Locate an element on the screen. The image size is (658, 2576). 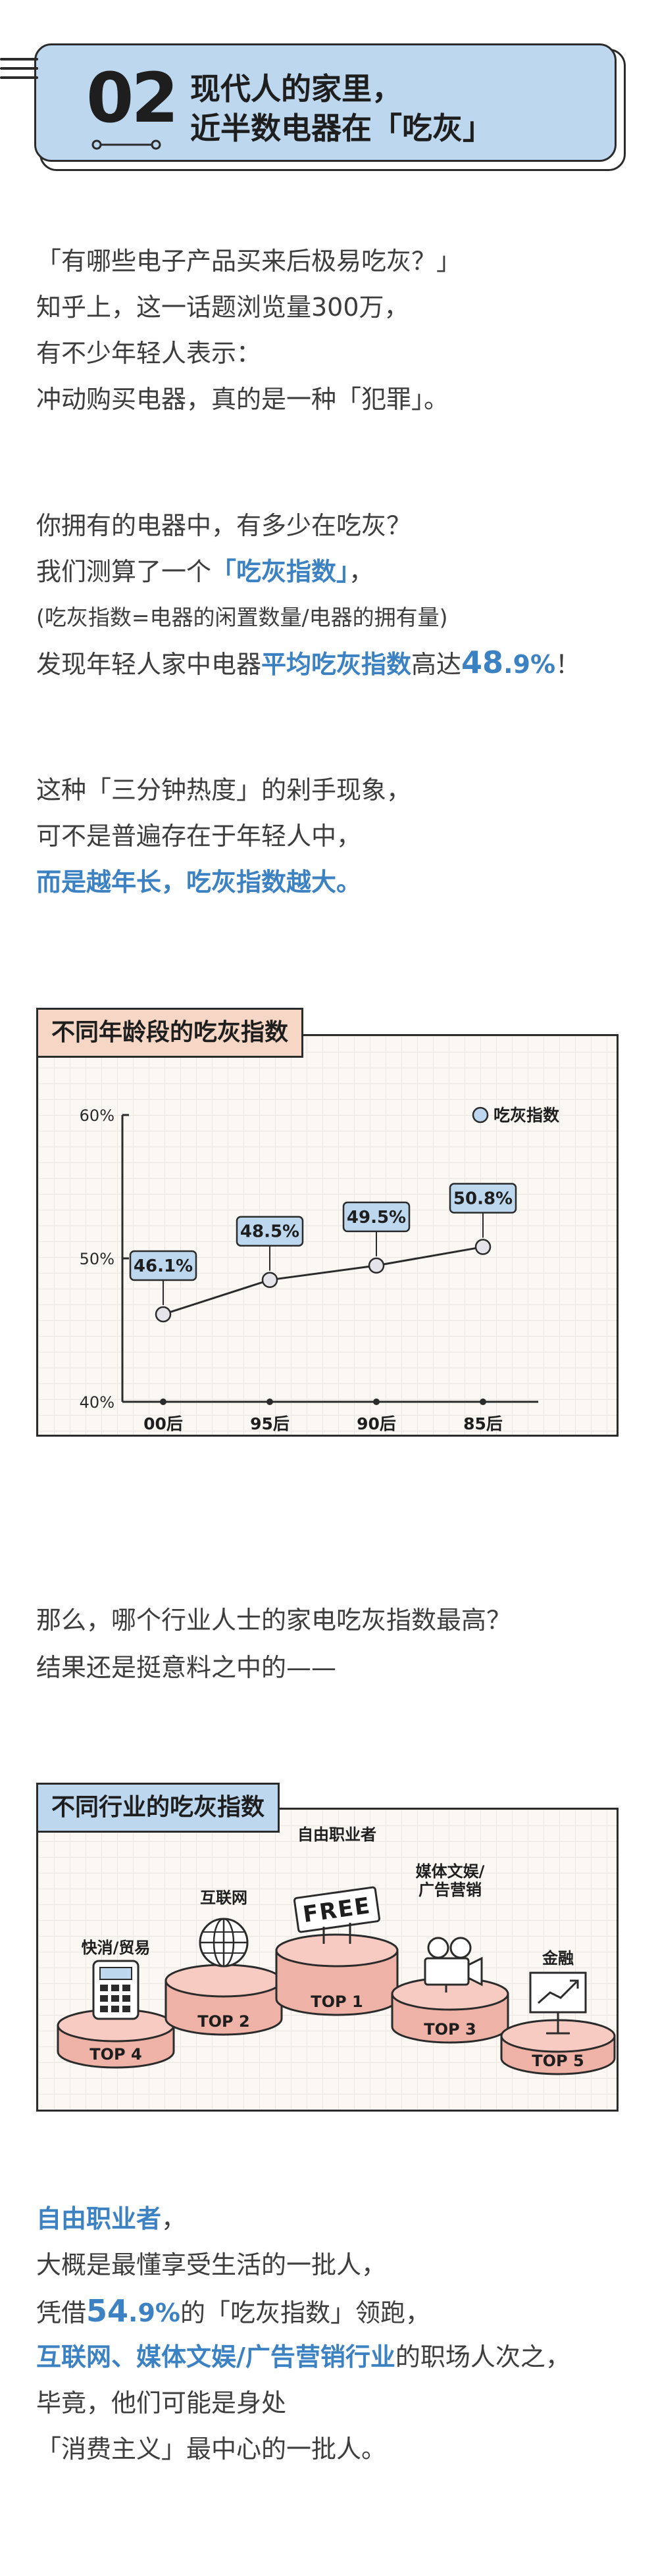
index-line: 我们测算了一个「吃灰指数」， is located at coordinates (205, 571).